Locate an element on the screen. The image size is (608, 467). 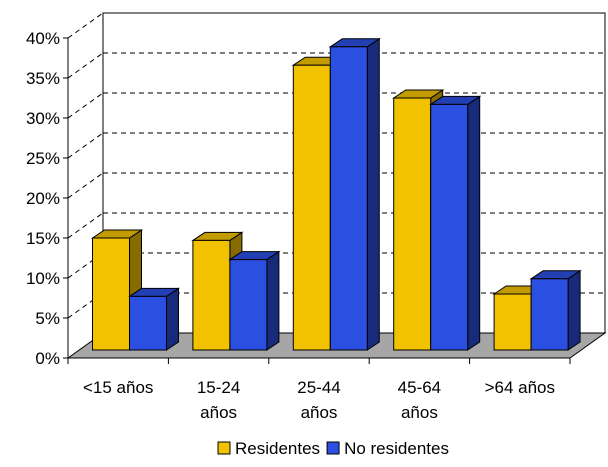
legend-label-no-residentes: No residentes is located at coordinates (396, 448).